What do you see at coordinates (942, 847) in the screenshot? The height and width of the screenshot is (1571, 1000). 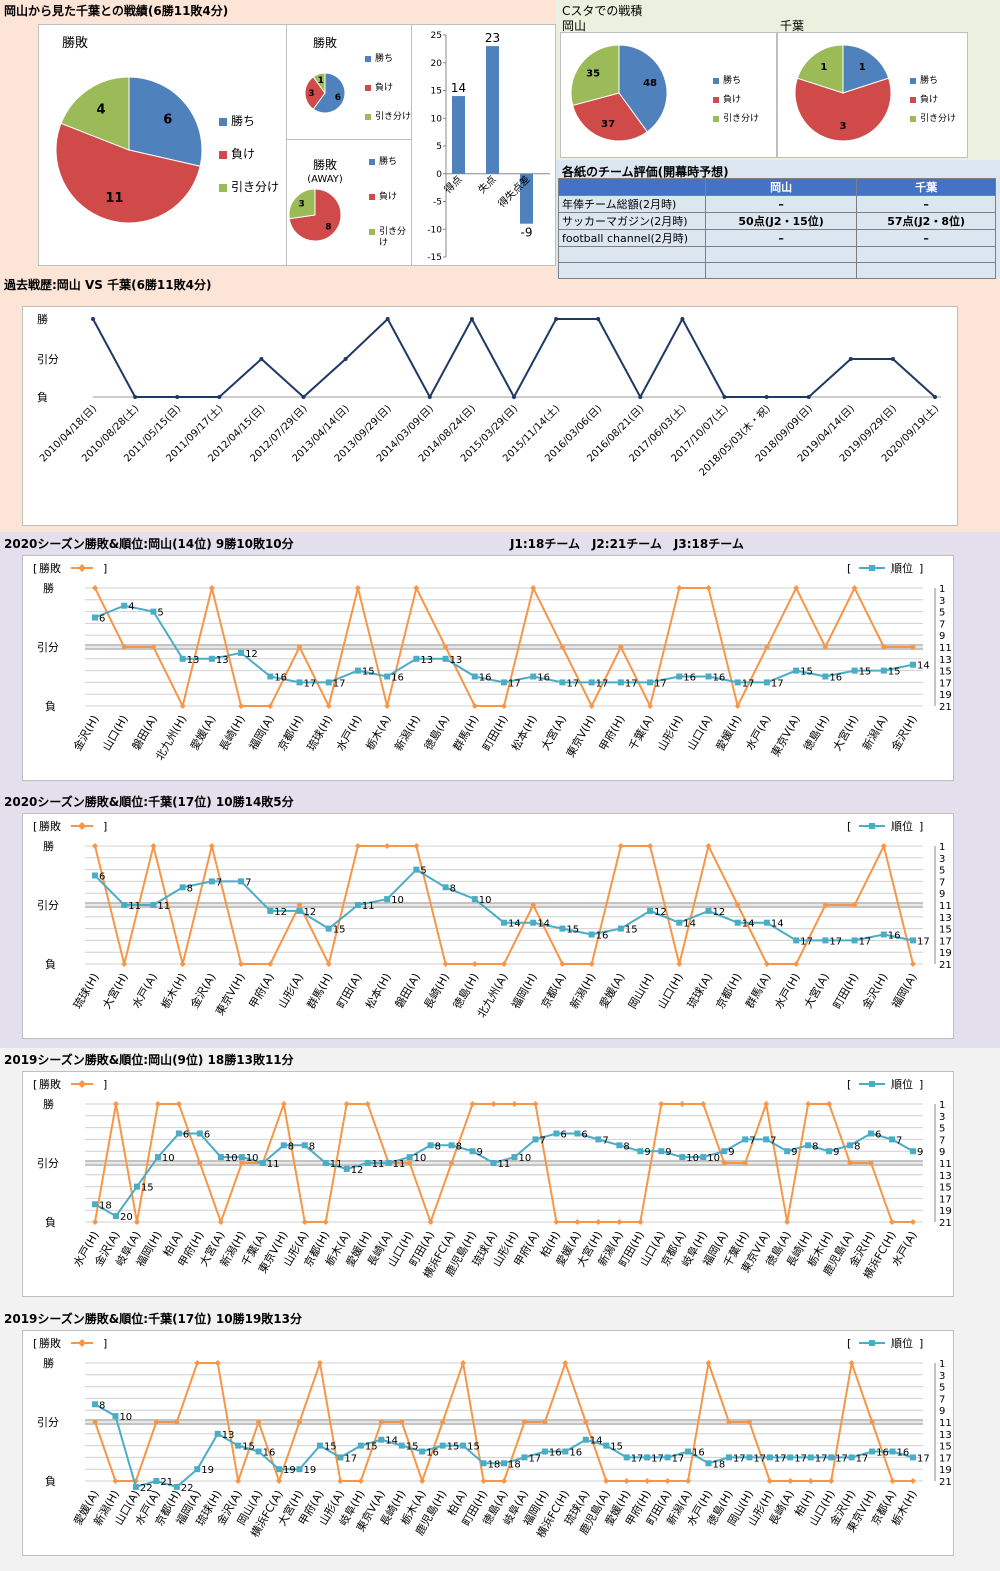 I see `rank-tick-label: 1` at bounding box center [942, 847].